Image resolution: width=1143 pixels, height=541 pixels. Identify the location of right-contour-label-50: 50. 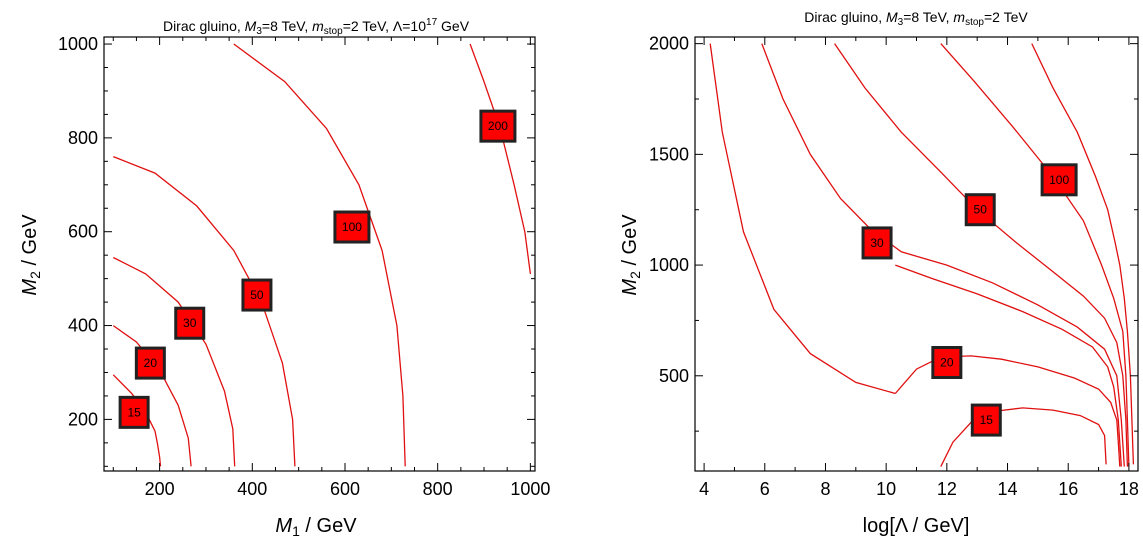
(980, 210).